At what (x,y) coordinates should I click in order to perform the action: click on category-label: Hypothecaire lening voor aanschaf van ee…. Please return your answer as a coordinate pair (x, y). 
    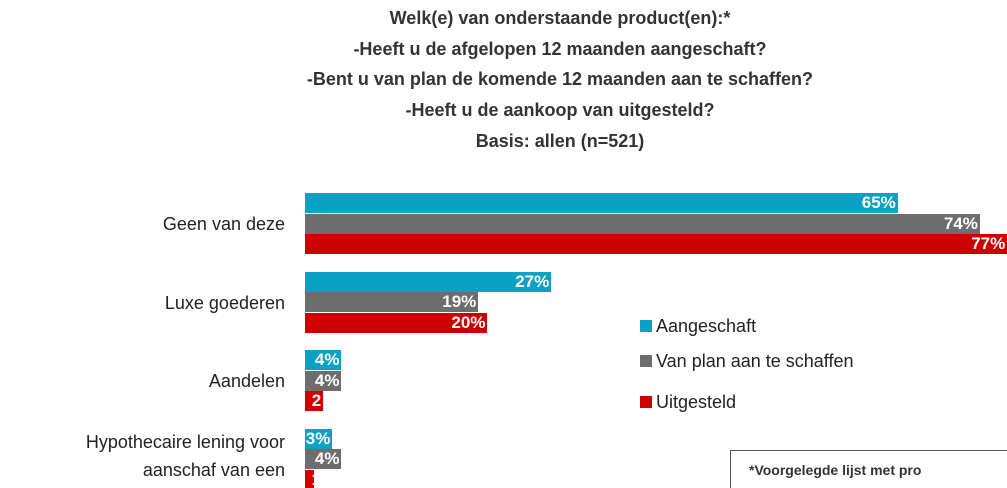
    Looking at the image, I should click on (185, 459).